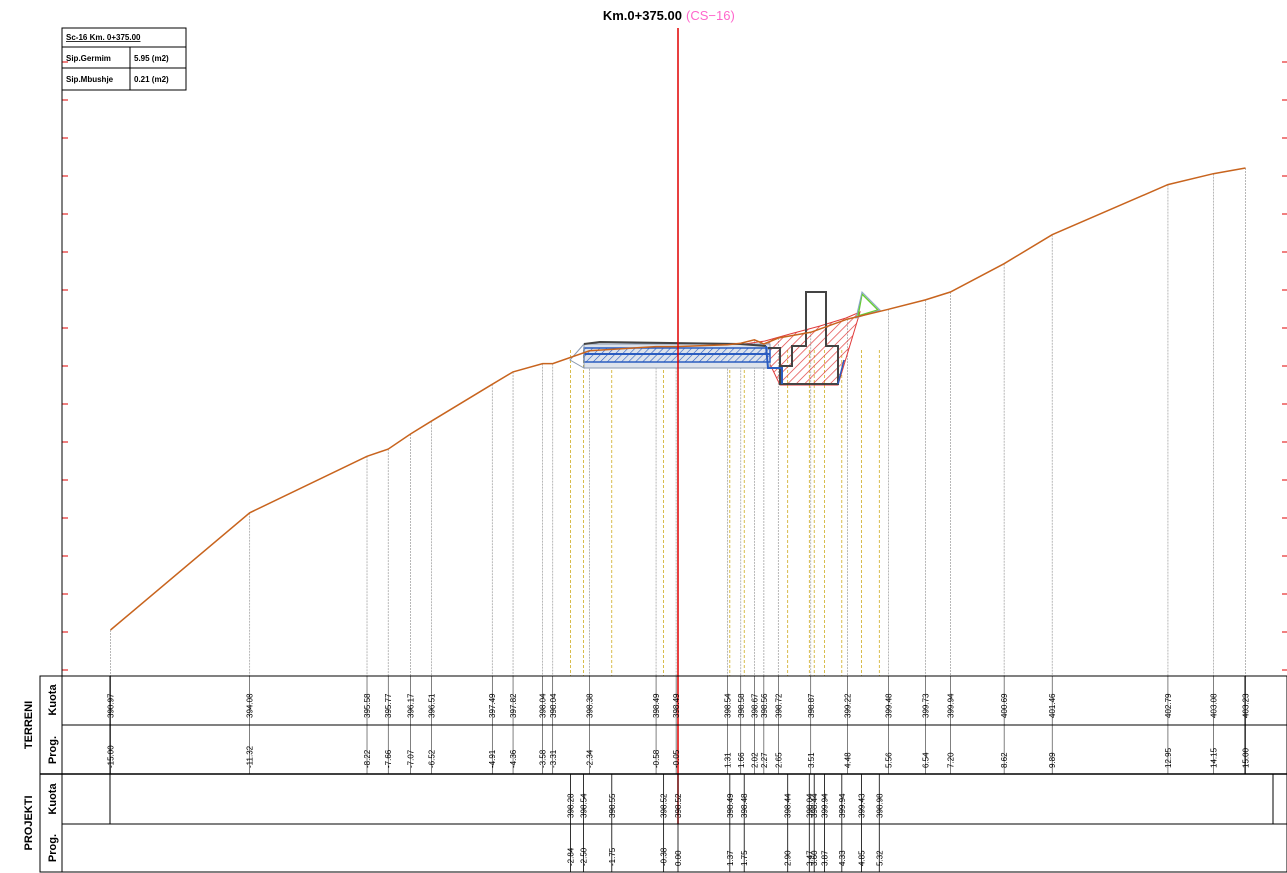  Describe the element at coordinates (589, 758) in the screenshot. I see `terreni-prog-label: -2.34` at that location.